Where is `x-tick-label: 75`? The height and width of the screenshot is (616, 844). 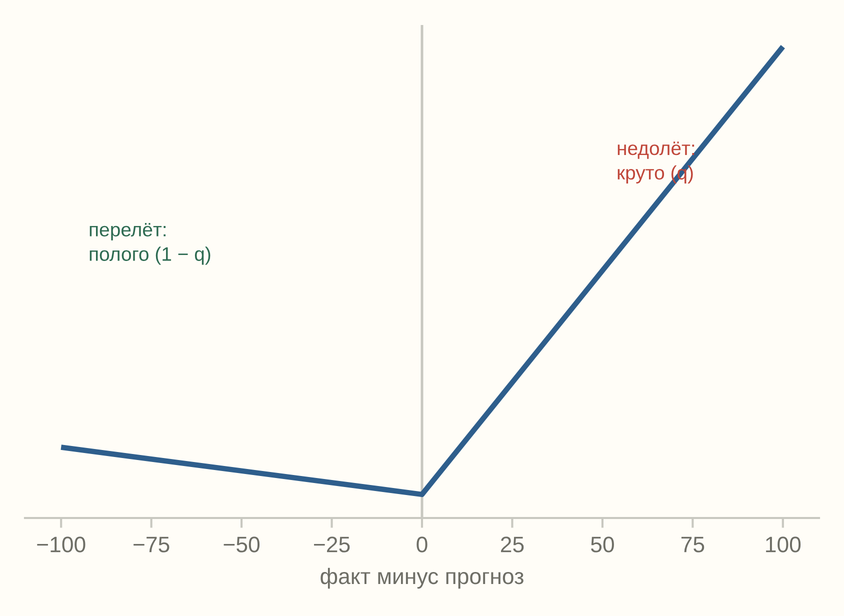 x-tick-label: 75 is located at coordinates (692, 544).